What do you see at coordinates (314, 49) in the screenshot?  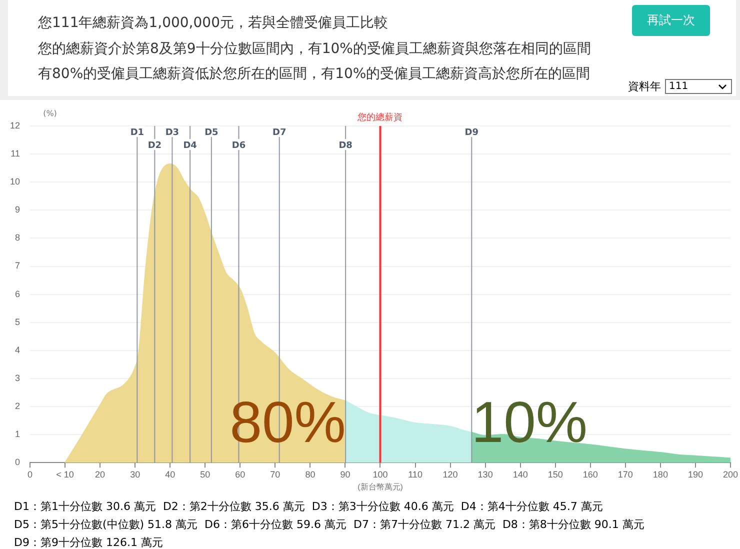 I see `chart-subtitle: 您的總薪資介於第8及第9十分位數區間內，有10%的受僱員工總薪資與您落在相同的區間` at bounding box center [314, 49].